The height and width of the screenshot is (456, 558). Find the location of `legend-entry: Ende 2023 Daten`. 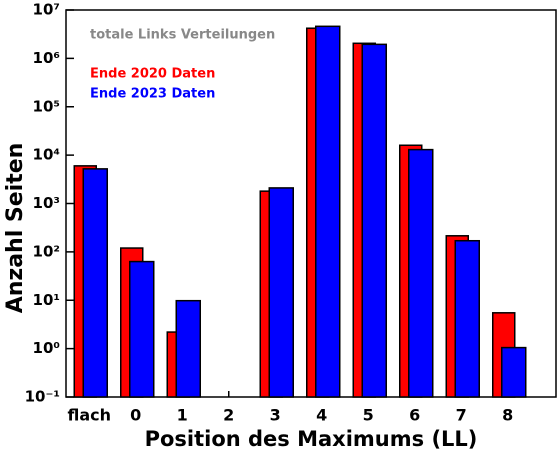

legend-entry: Ende 2023 Daten is located at coordinates (152, 94).